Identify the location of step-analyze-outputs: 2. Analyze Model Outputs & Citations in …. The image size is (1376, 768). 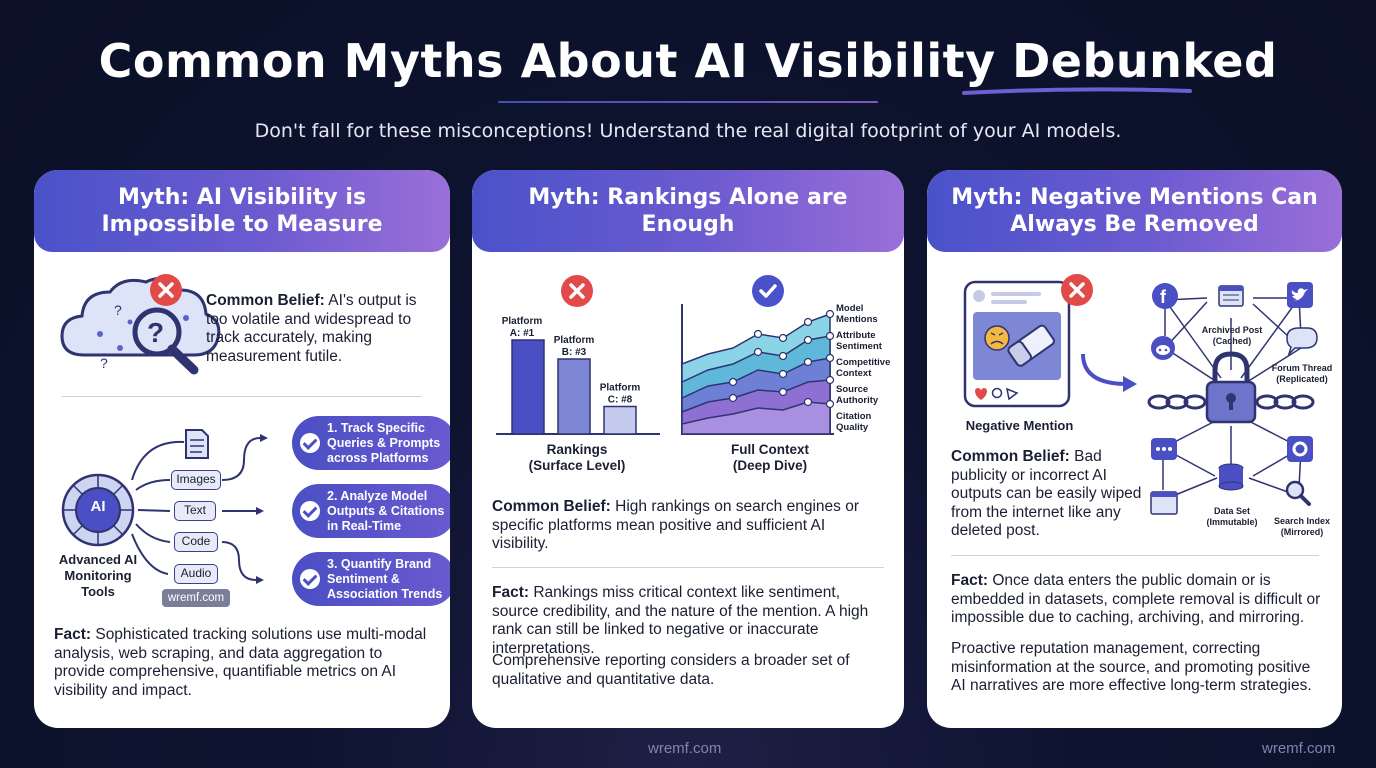
(371, 511).